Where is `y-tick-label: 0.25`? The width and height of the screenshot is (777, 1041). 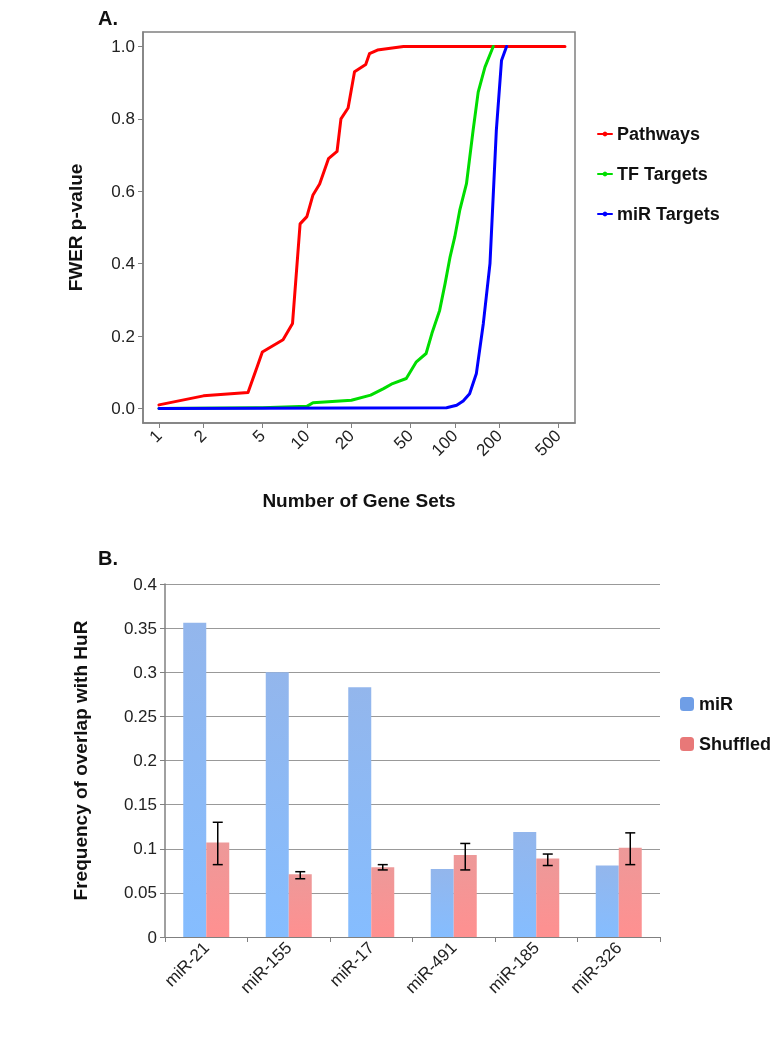
y-tick-label: 0.25 is located at coordinates (140, 716).